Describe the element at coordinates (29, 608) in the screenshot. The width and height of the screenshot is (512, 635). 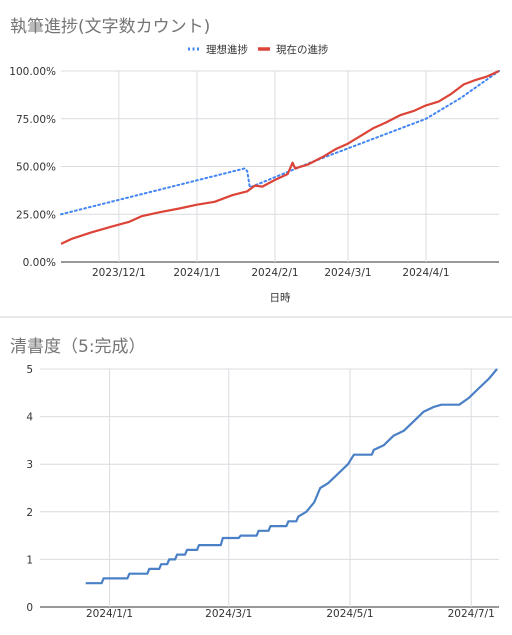
I see `y-tick-label: 0` at that location.